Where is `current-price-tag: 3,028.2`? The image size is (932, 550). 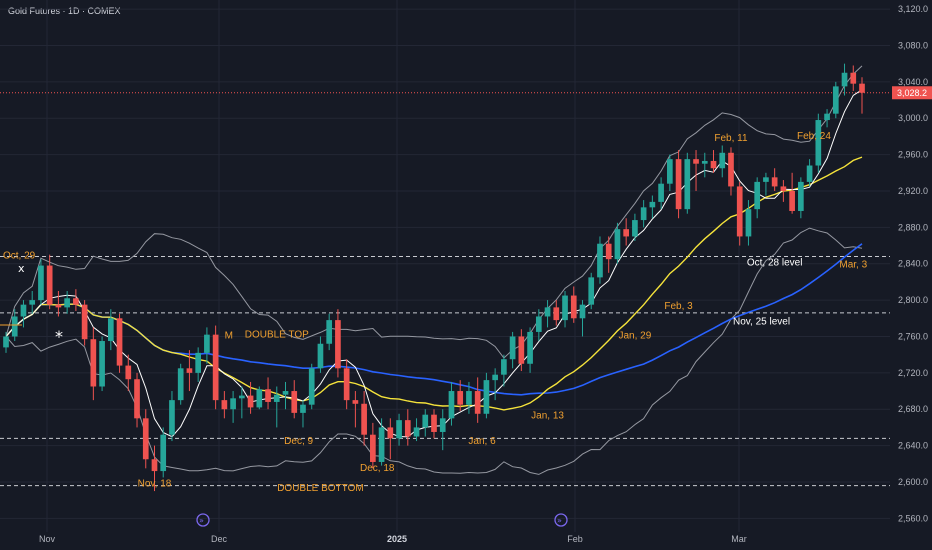
current-price-tag: 3,028.2 is located at coordinates (912, 93).